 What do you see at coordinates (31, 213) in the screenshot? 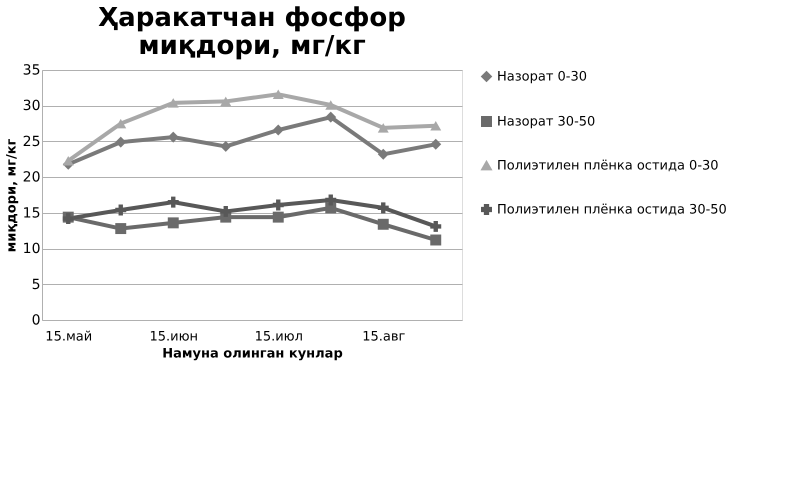
I see `y-tick-label: 15` at bounding box center [31, 213].